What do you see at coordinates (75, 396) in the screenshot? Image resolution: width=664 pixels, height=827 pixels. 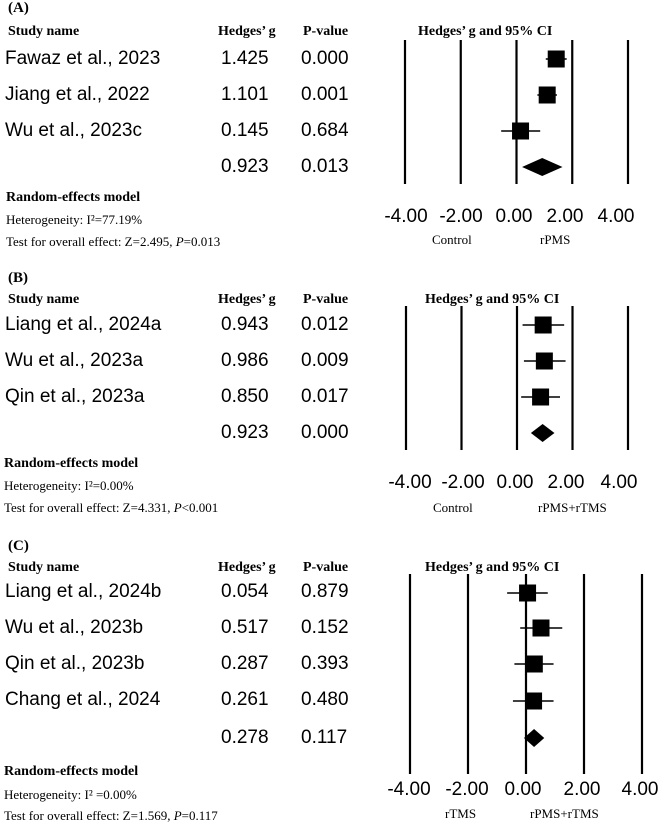 I see `study-name: Qin et al., 2023a` at bounding box center [75, 396].